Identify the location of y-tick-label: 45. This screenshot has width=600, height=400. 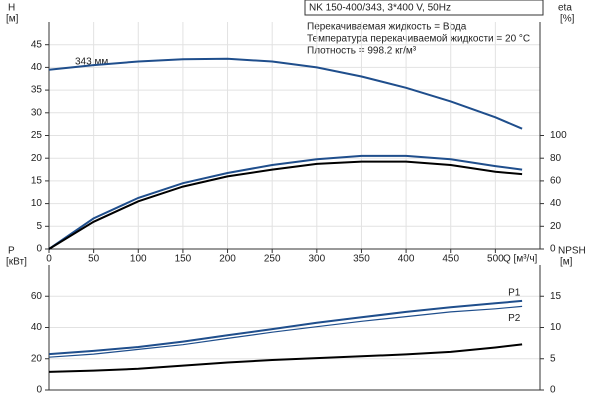
(37, 44).